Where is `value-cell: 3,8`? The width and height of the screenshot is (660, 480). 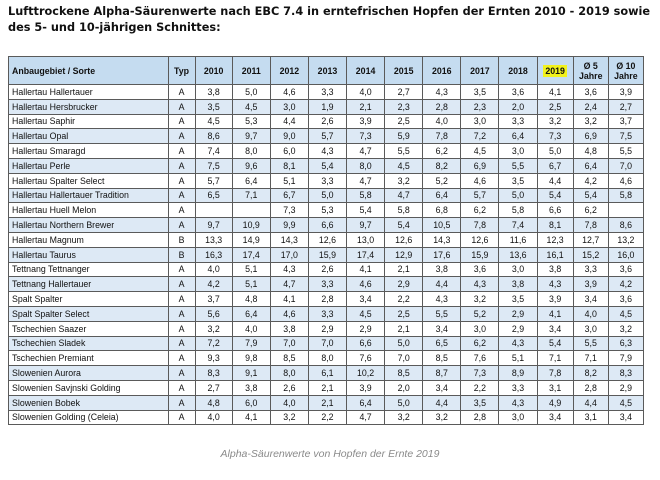 value-cell: 3,8 is located at coordinates (289, 328).